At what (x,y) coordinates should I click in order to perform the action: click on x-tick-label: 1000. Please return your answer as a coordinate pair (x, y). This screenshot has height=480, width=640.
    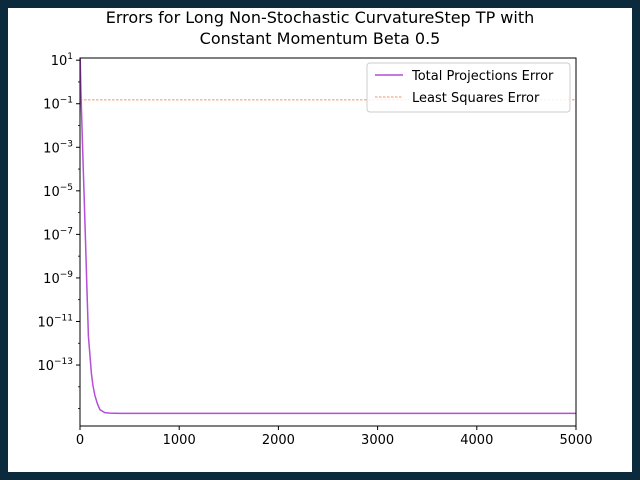
    Looking at the image, I should click on (179, 440).